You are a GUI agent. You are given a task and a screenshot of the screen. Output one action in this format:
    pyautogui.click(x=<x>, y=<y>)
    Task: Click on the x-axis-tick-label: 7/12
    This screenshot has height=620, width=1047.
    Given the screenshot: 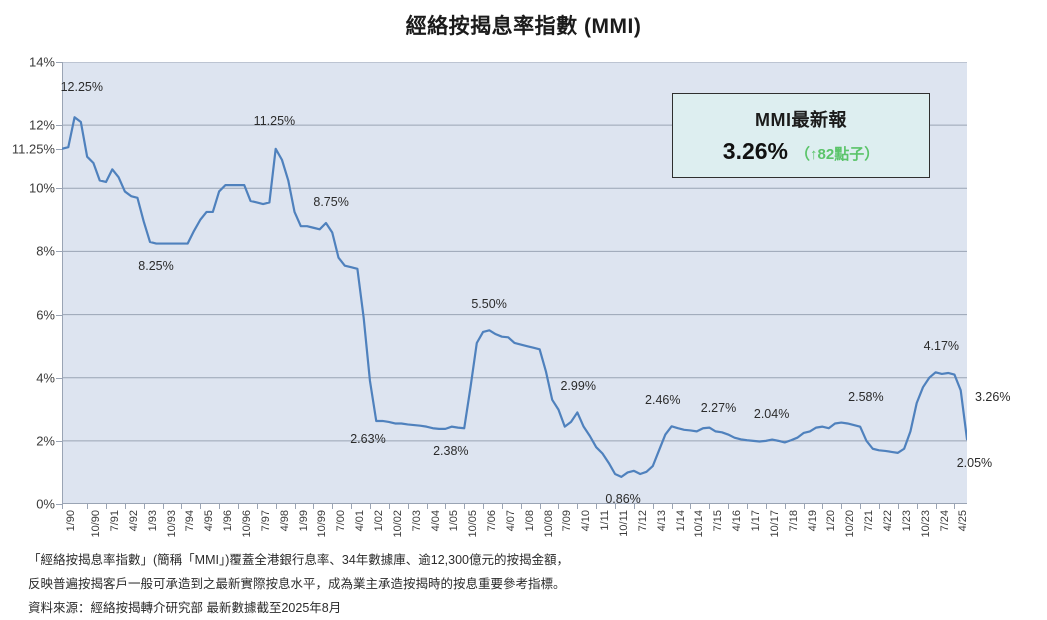 What is the action you would take?
    pyautogui.click(x=642, y=521)
    